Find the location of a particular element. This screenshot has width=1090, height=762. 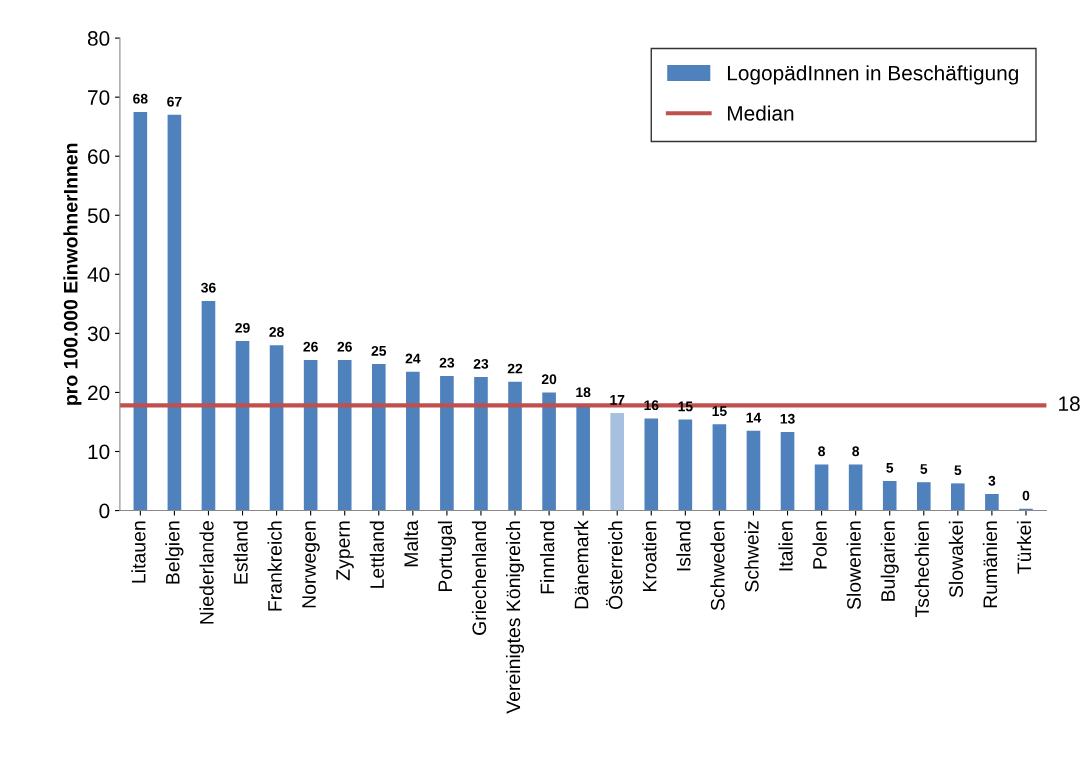

data-label: 3 is located at coordinates (992, 480).